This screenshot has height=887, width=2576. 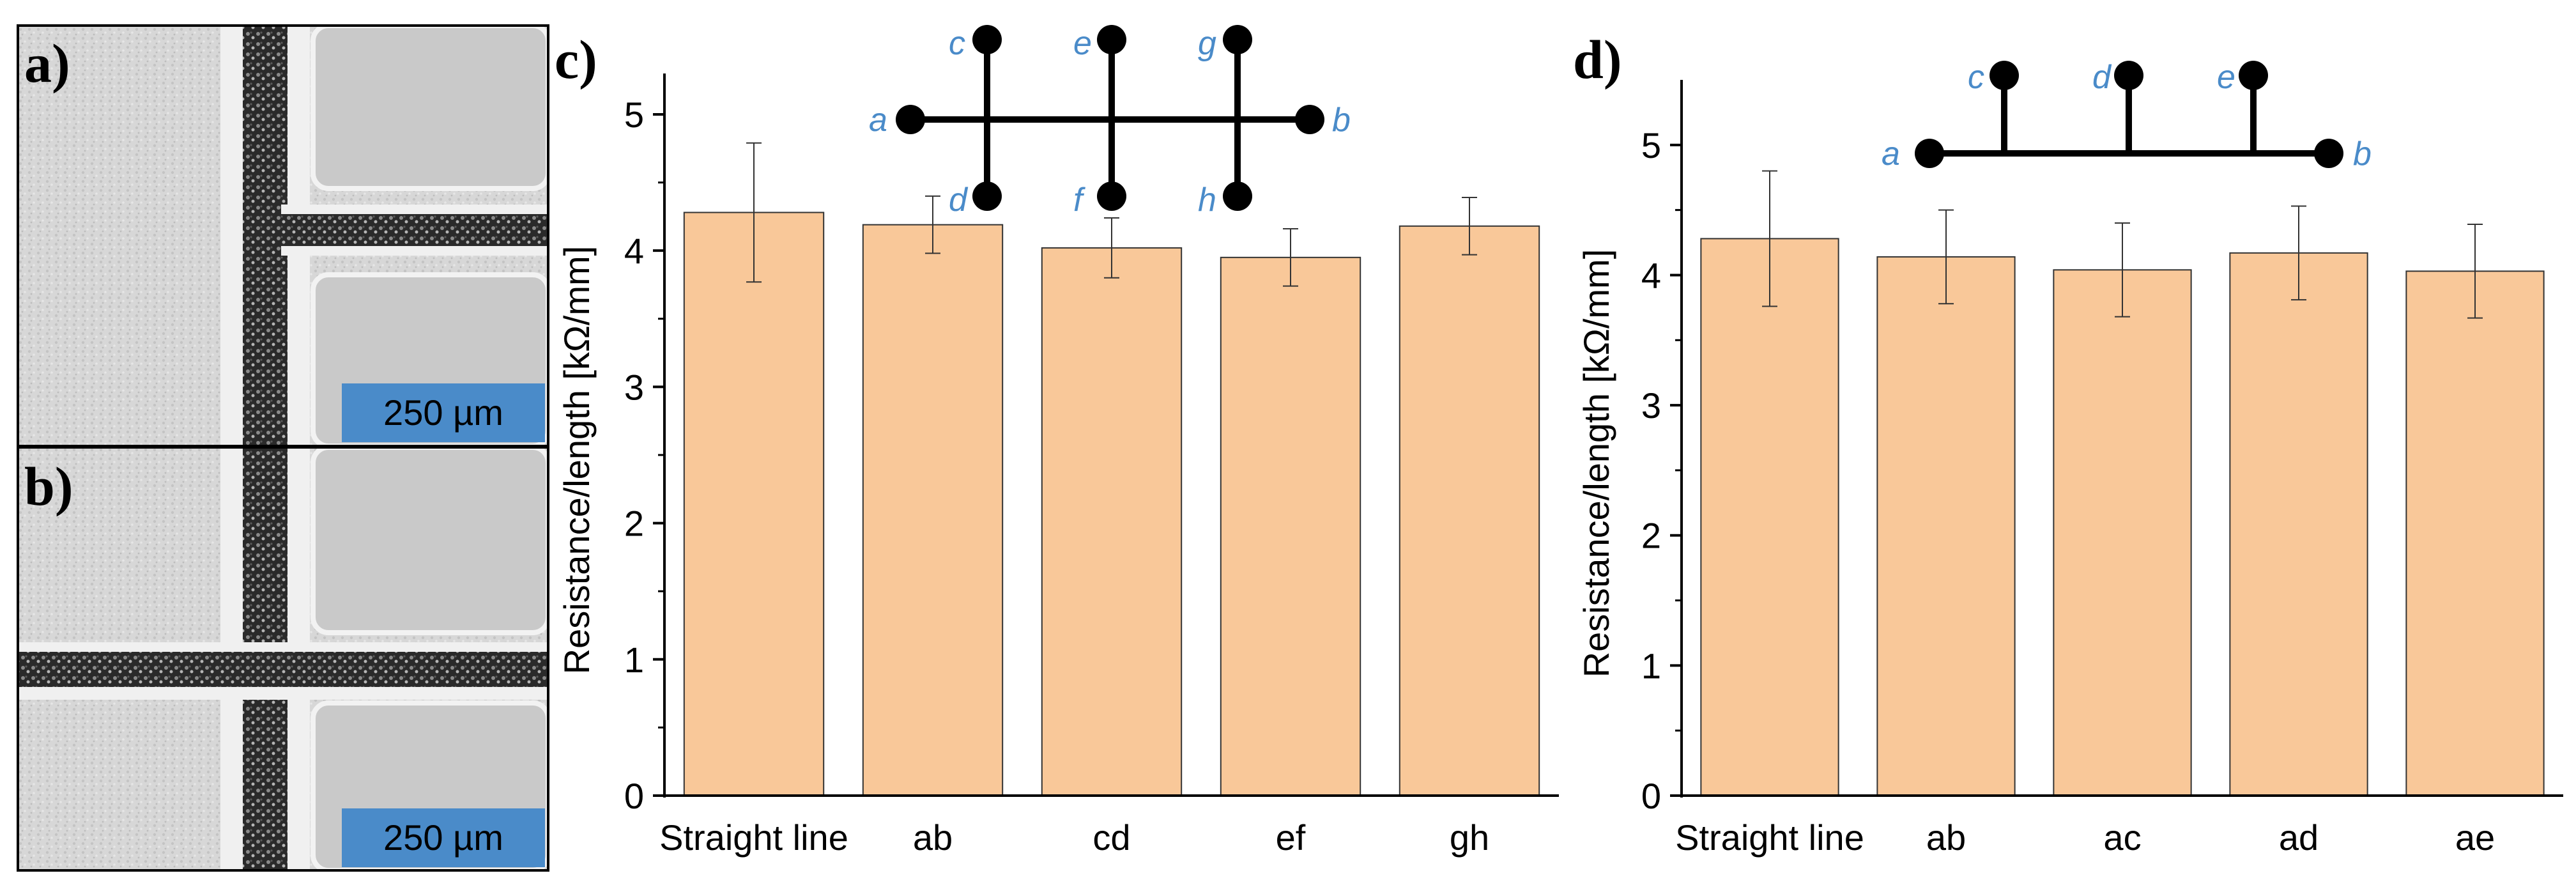 I want to click on panel-label-a: a), so click(x=47, y=64).